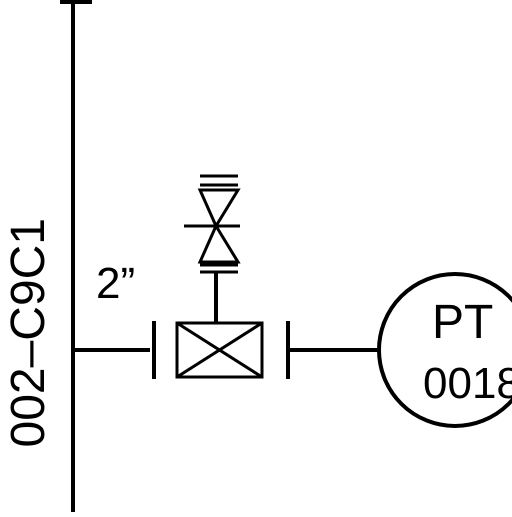  What do you see at coordinates (28, 333) in the screenshot?
I see `line-number-label: 002–C9C1` at bounding box center [28, 333].